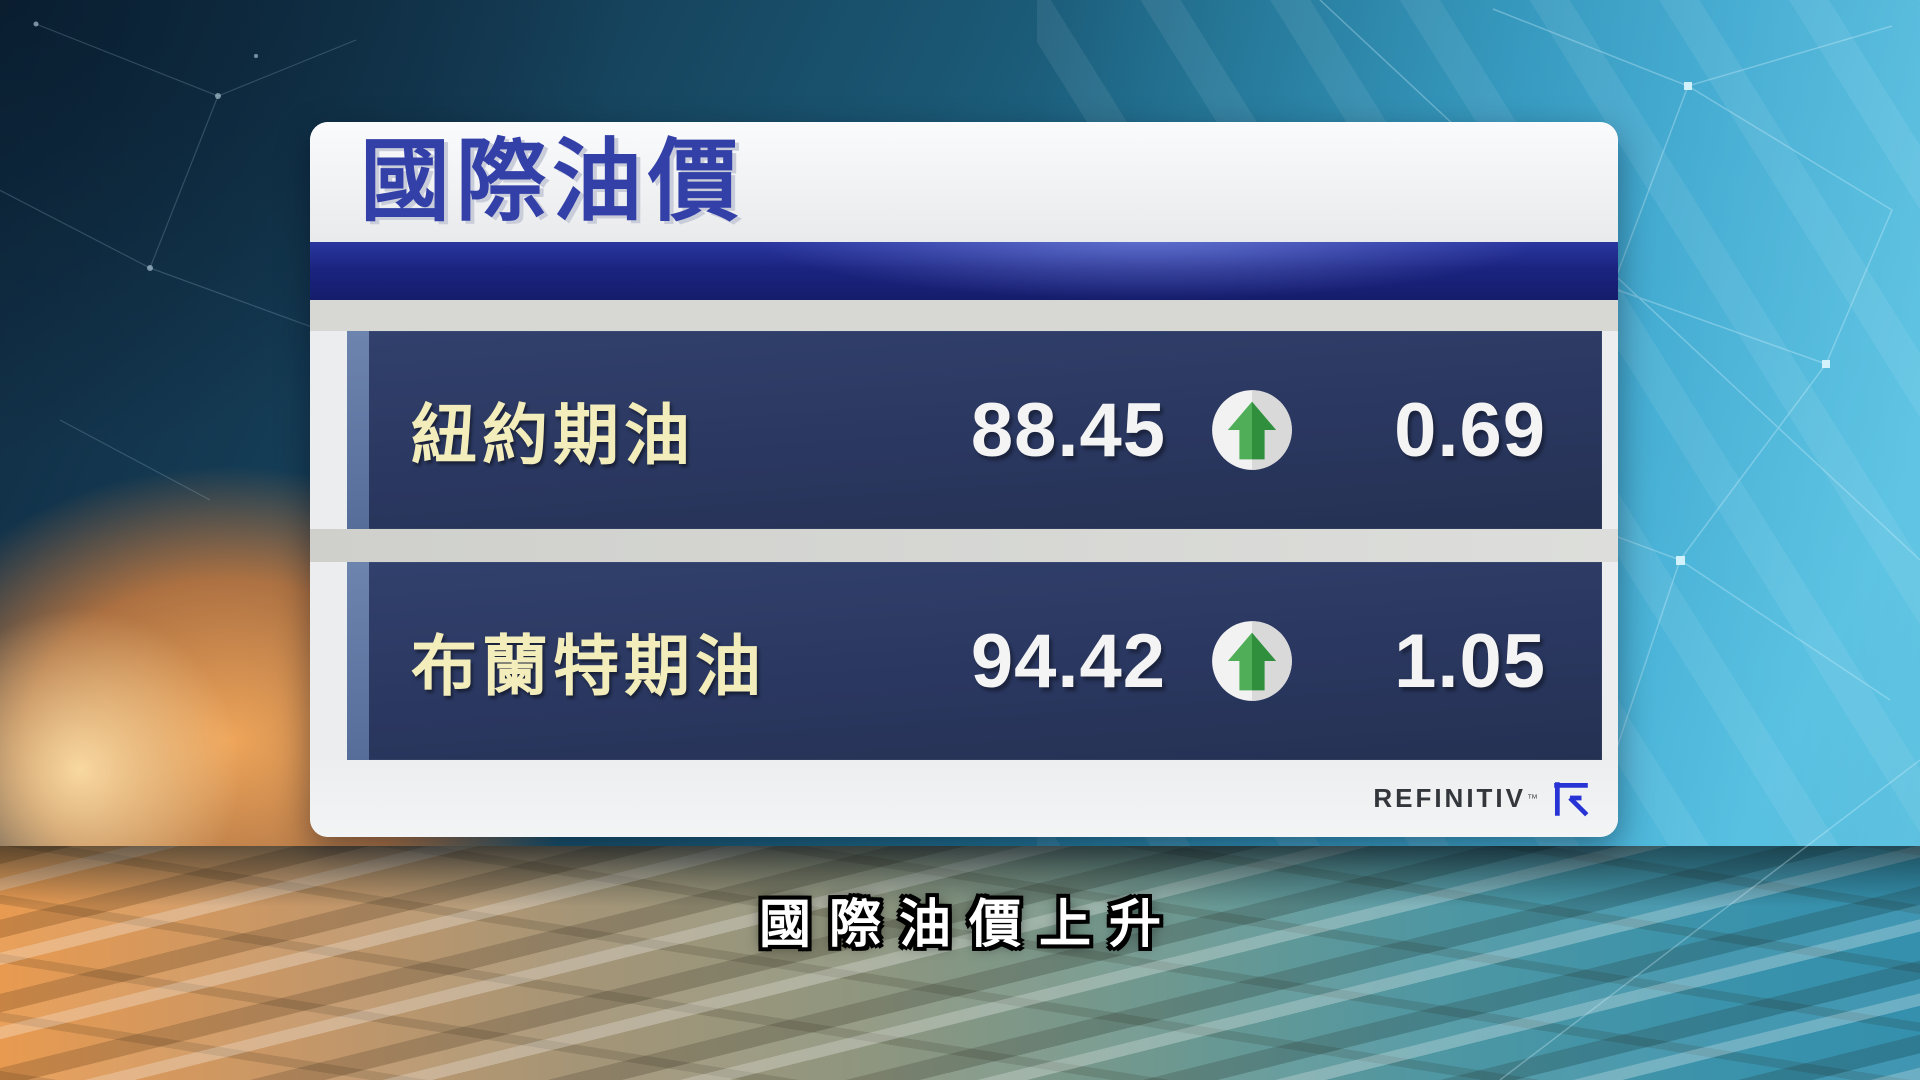  I want to click on price-row-brent: 布蘭特期油 94.42 1.05, so click(974, 661).